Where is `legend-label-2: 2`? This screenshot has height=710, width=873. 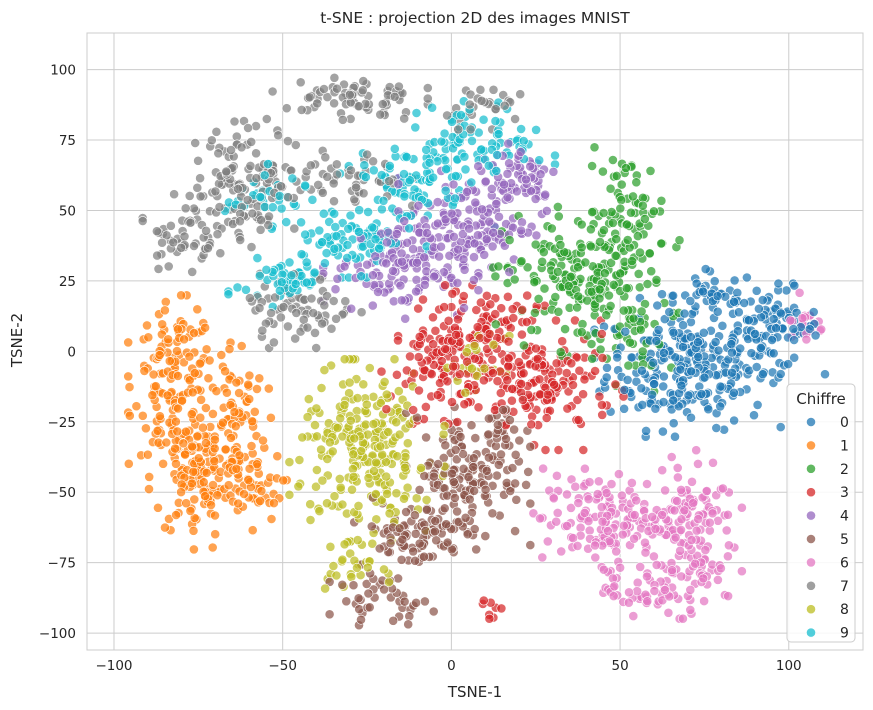 legend-label-2: 2 is located at coordinates (844, 470).